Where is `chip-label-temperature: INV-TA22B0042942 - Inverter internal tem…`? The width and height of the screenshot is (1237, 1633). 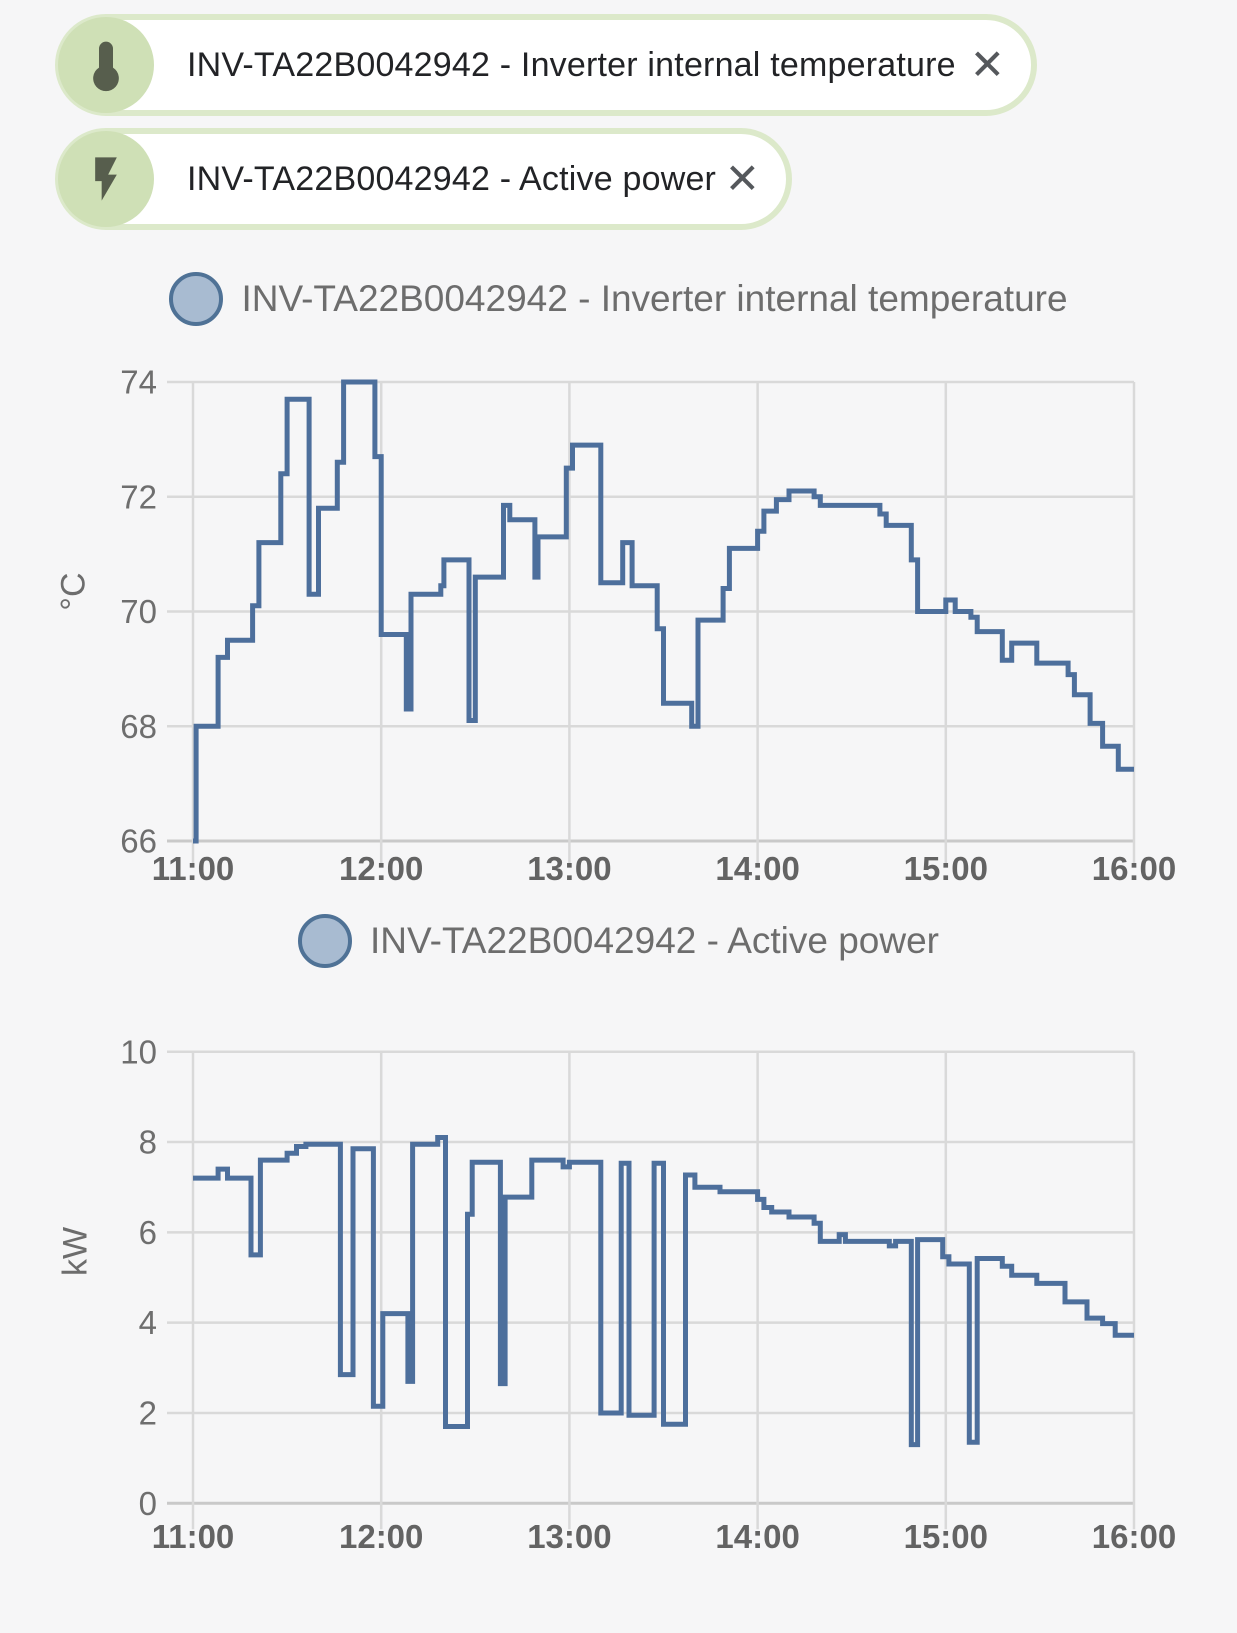
chip-label-temperature: INV-TA22B0042942 - Inverter internal tem… is located at coordinates (571, 64).